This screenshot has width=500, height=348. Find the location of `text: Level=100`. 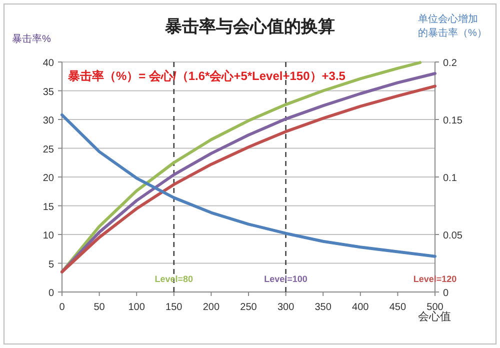

text: Level=100 is located at coordinates (286, 279).